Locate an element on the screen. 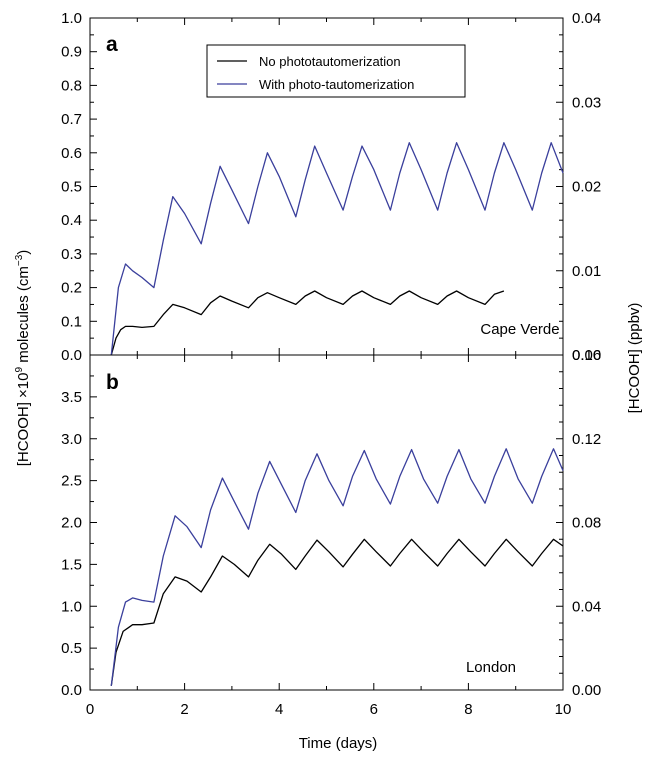  x-tick-label: 8 is located at coordinates (468, 709).